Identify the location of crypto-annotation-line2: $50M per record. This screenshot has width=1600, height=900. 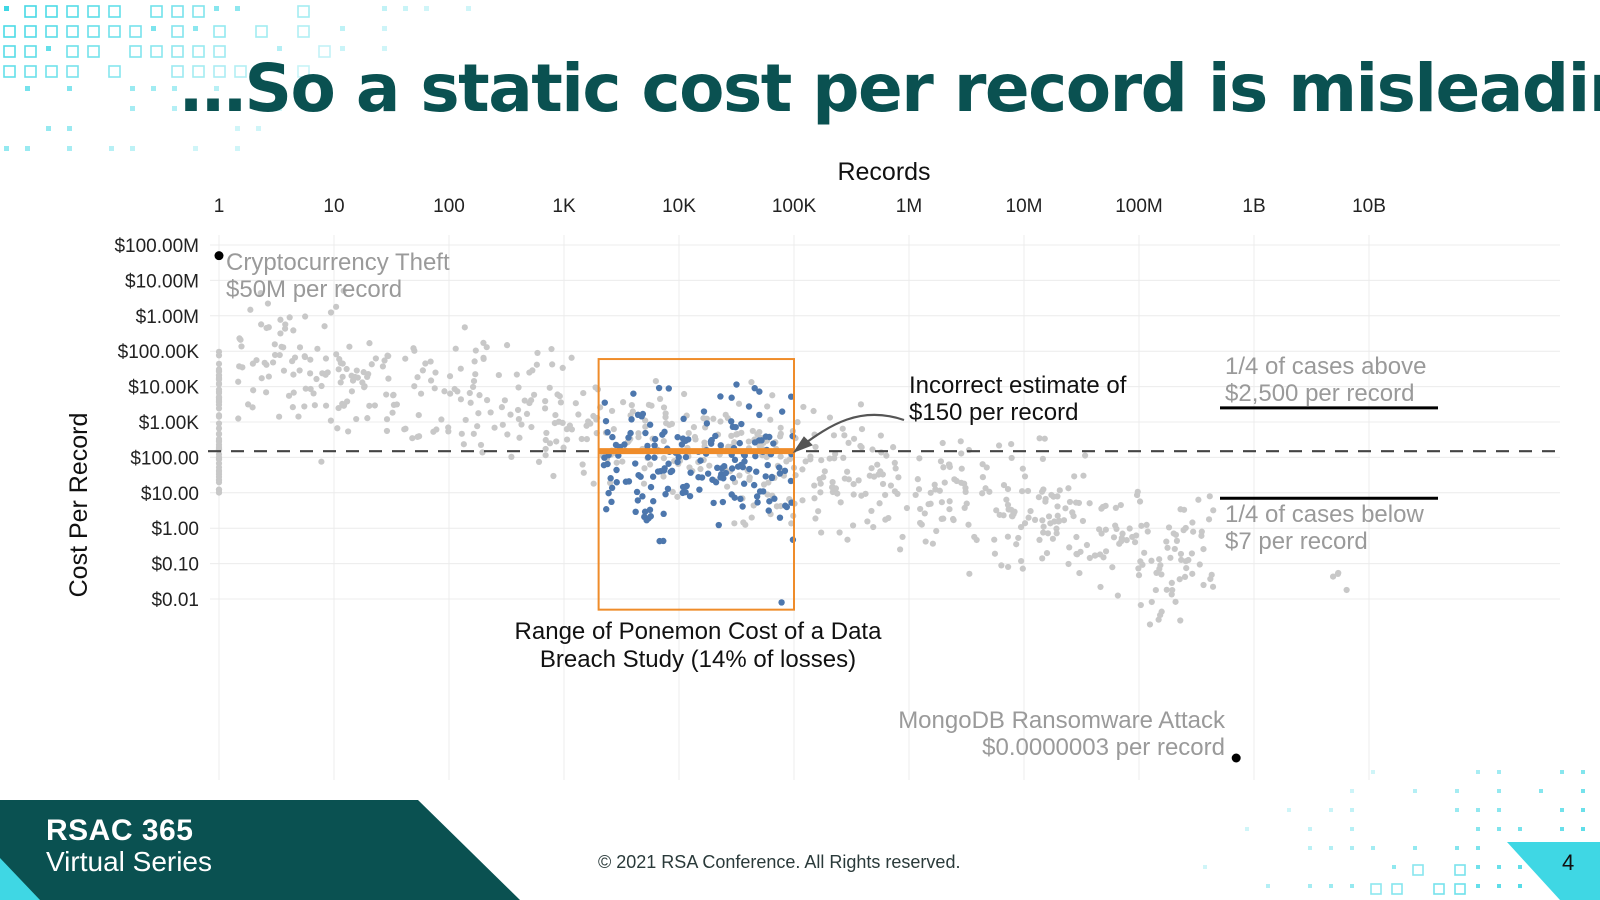
(314, 289).